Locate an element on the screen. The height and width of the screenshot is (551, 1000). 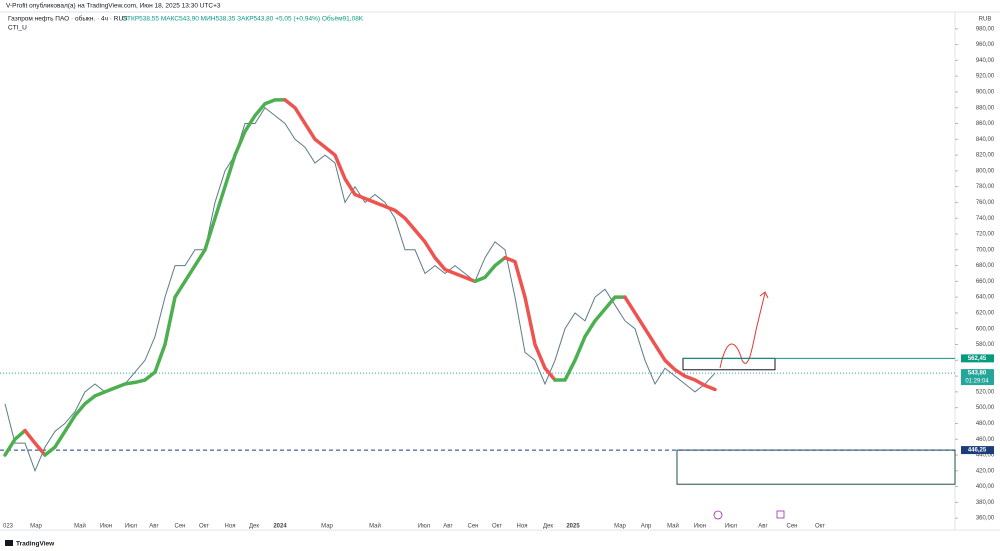
y-tick-label: 500,00 is located at coordinates (985, 408).